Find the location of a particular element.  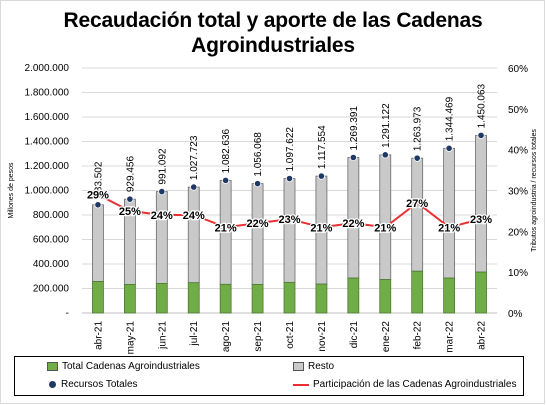

participation-label: 25% is located at coordinates (130, 212).